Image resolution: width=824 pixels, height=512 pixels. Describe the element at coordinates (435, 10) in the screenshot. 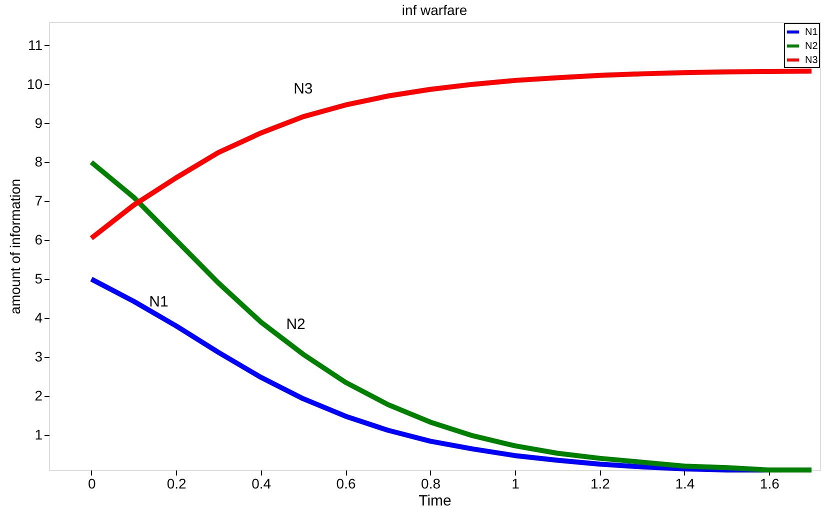

I see `chart-title: inf warfare` at that location.